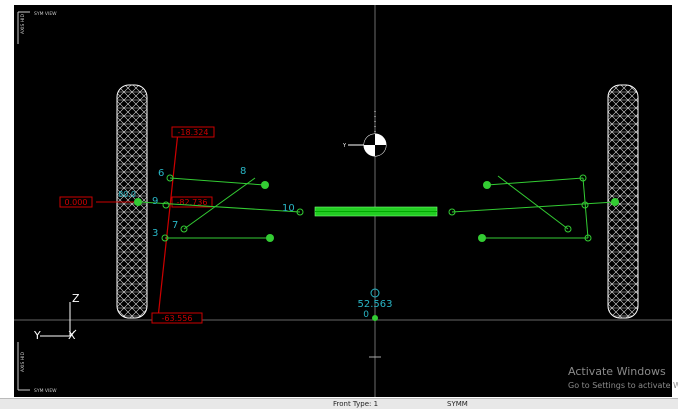 The image size is (678, 409). I want to click on red-label: -18.324, so click(193, 132).